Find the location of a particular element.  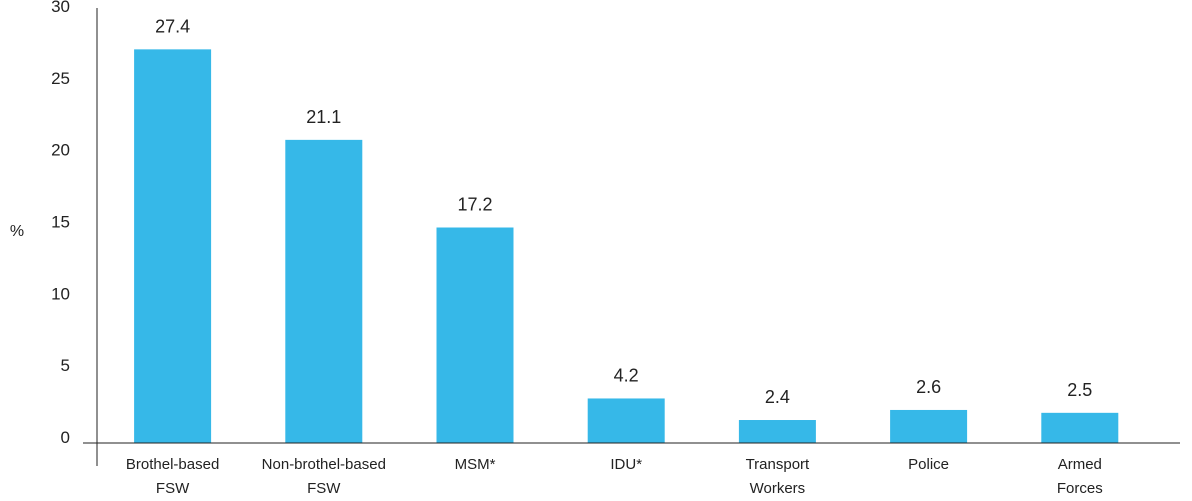

y-tick-label: 15 is located at coordinates (60, 222).